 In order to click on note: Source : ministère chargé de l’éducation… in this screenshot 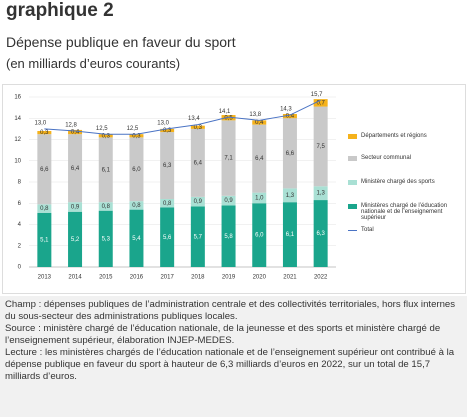, I will do `click(223, 334)`.